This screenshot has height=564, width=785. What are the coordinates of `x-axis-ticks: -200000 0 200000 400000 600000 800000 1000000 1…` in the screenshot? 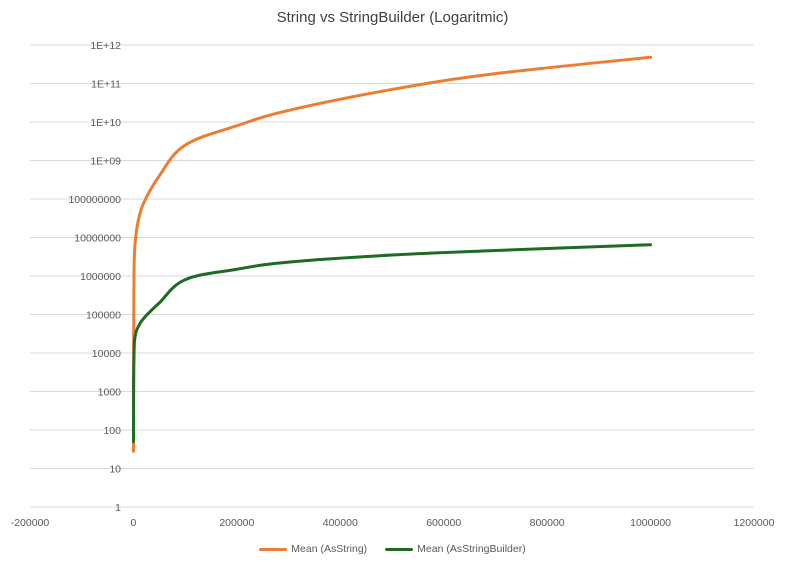 It's located at (393, 523).